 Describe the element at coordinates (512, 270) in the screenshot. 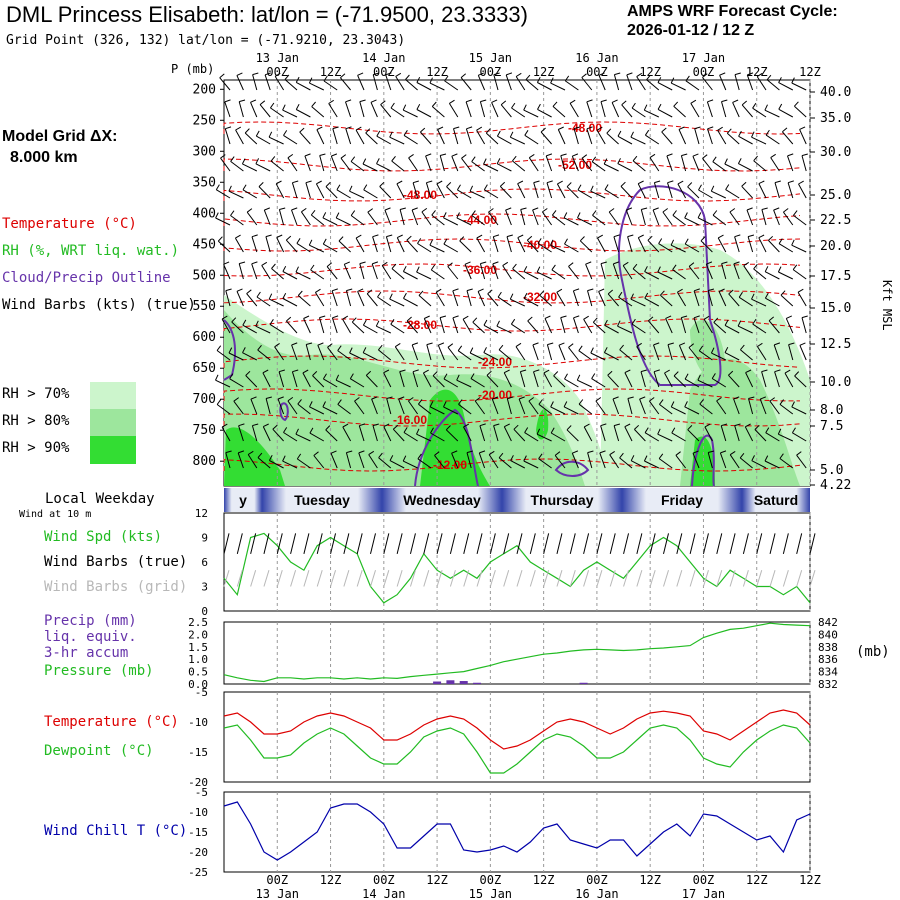

I see `temperature-contour` at that location.